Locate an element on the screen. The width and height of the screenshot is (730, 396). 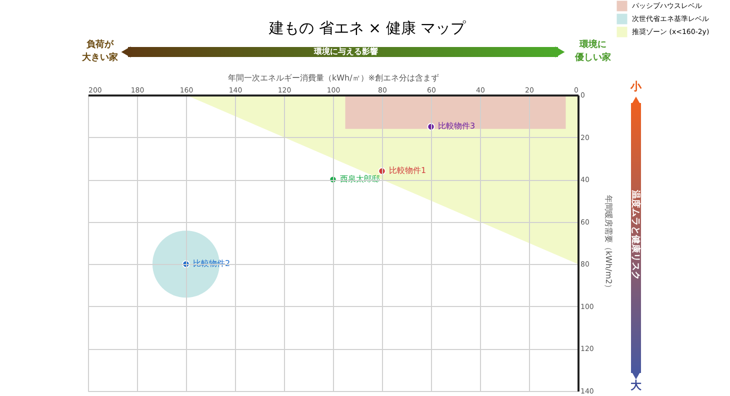
text: 大 is located at coordinates (636, 385).